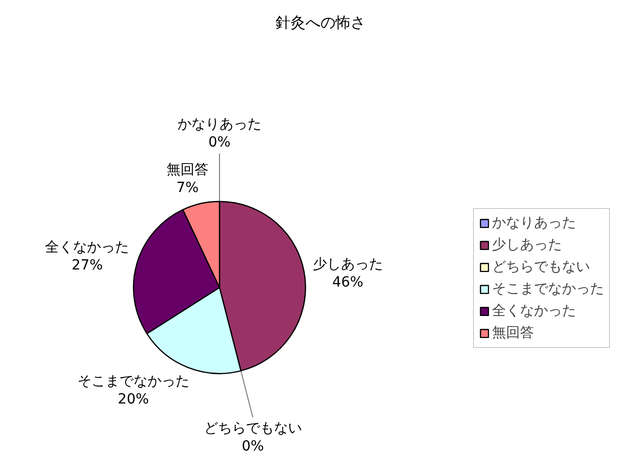  I want to click on legend-label: 少しあった, so click(527, 245).